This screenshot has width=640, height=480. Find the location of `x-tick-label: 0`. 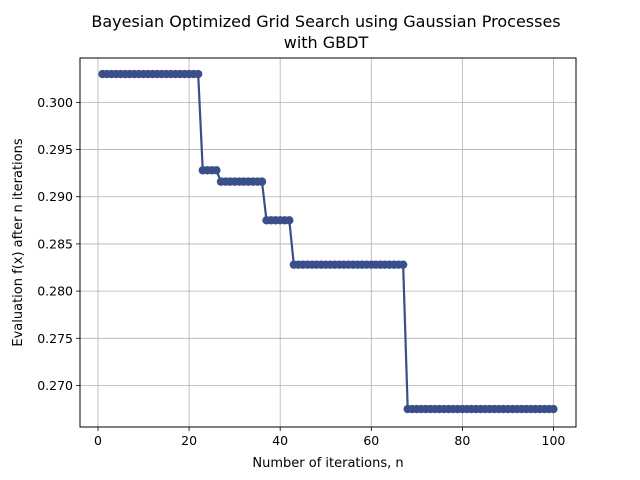

x-tick-label: 0 is located at coordinates (98, 440).